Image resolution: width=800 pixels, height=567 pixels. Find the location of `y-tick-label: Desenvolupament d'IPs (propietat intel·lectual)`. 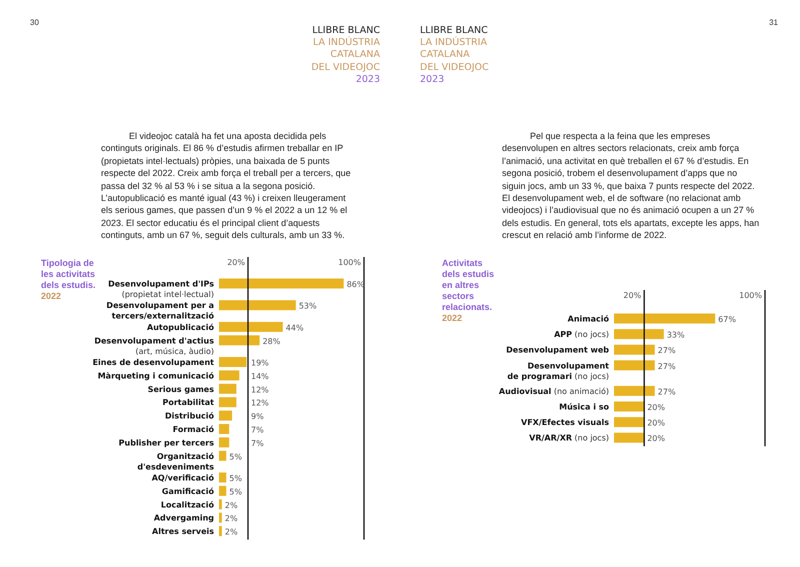

y-tick-label: Desenvolupament d'IPs (propietat intel·lectual) is located at coordinates (161, 289).